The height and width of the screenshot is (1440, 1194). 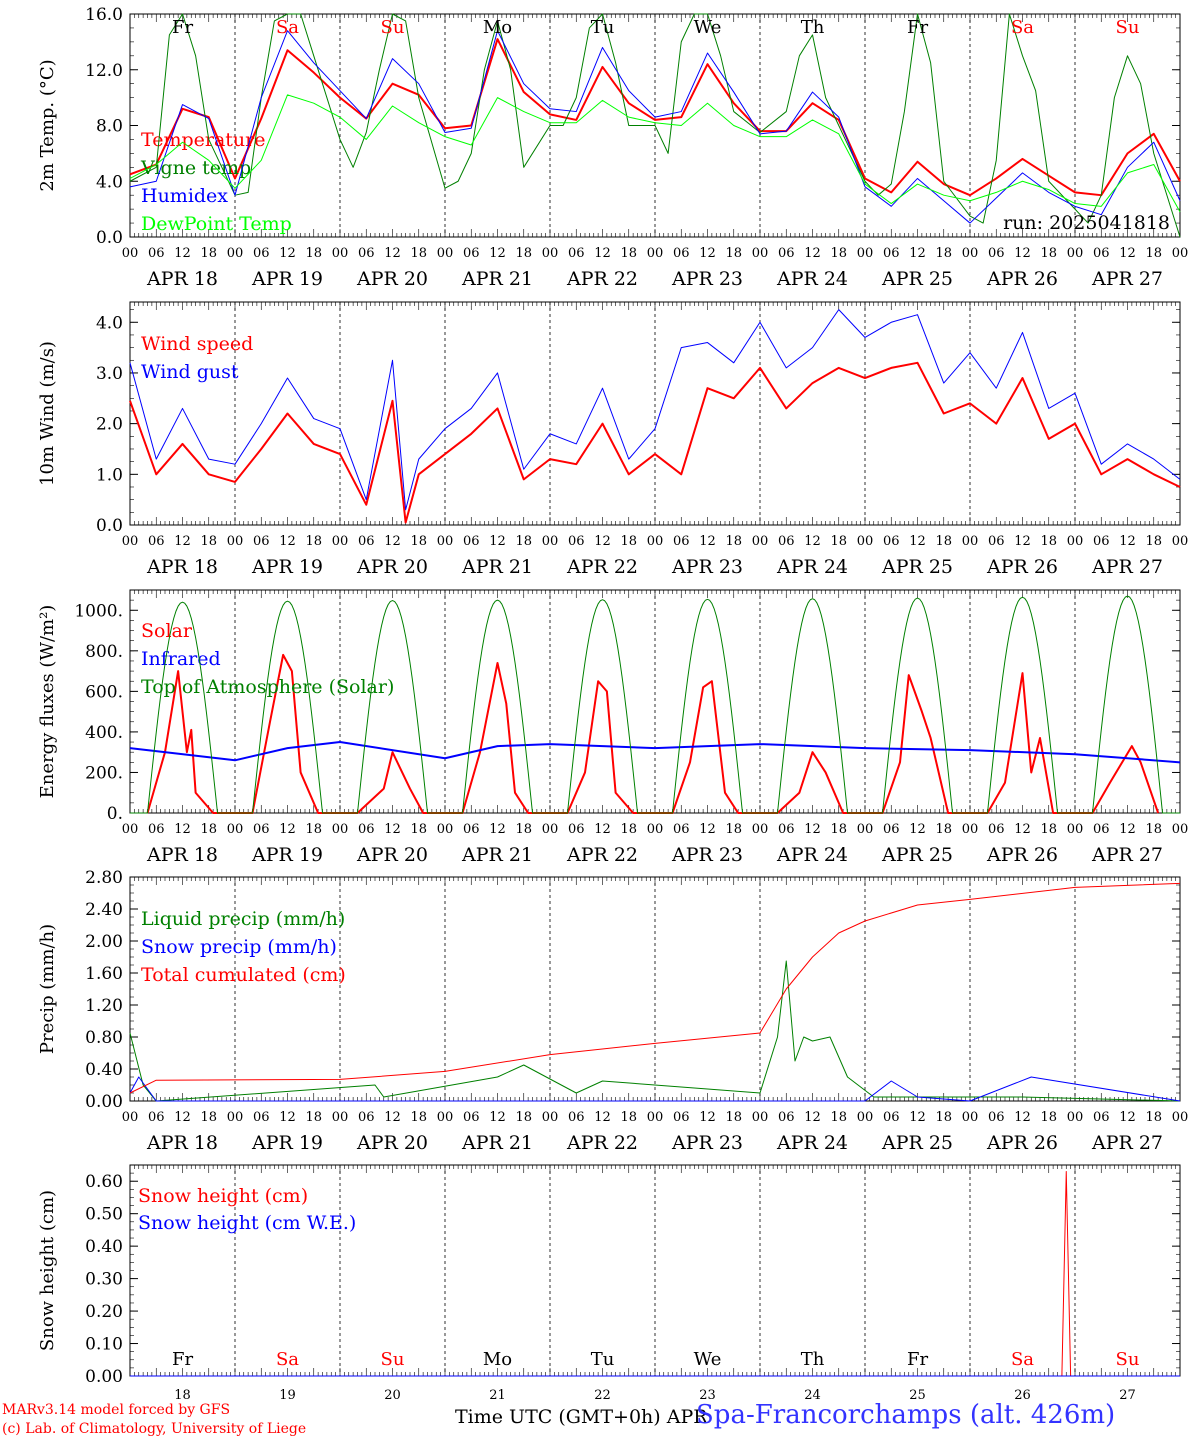 I want to click on temperature-legend-entry: Vigne temp, so click(x=195, y=168).